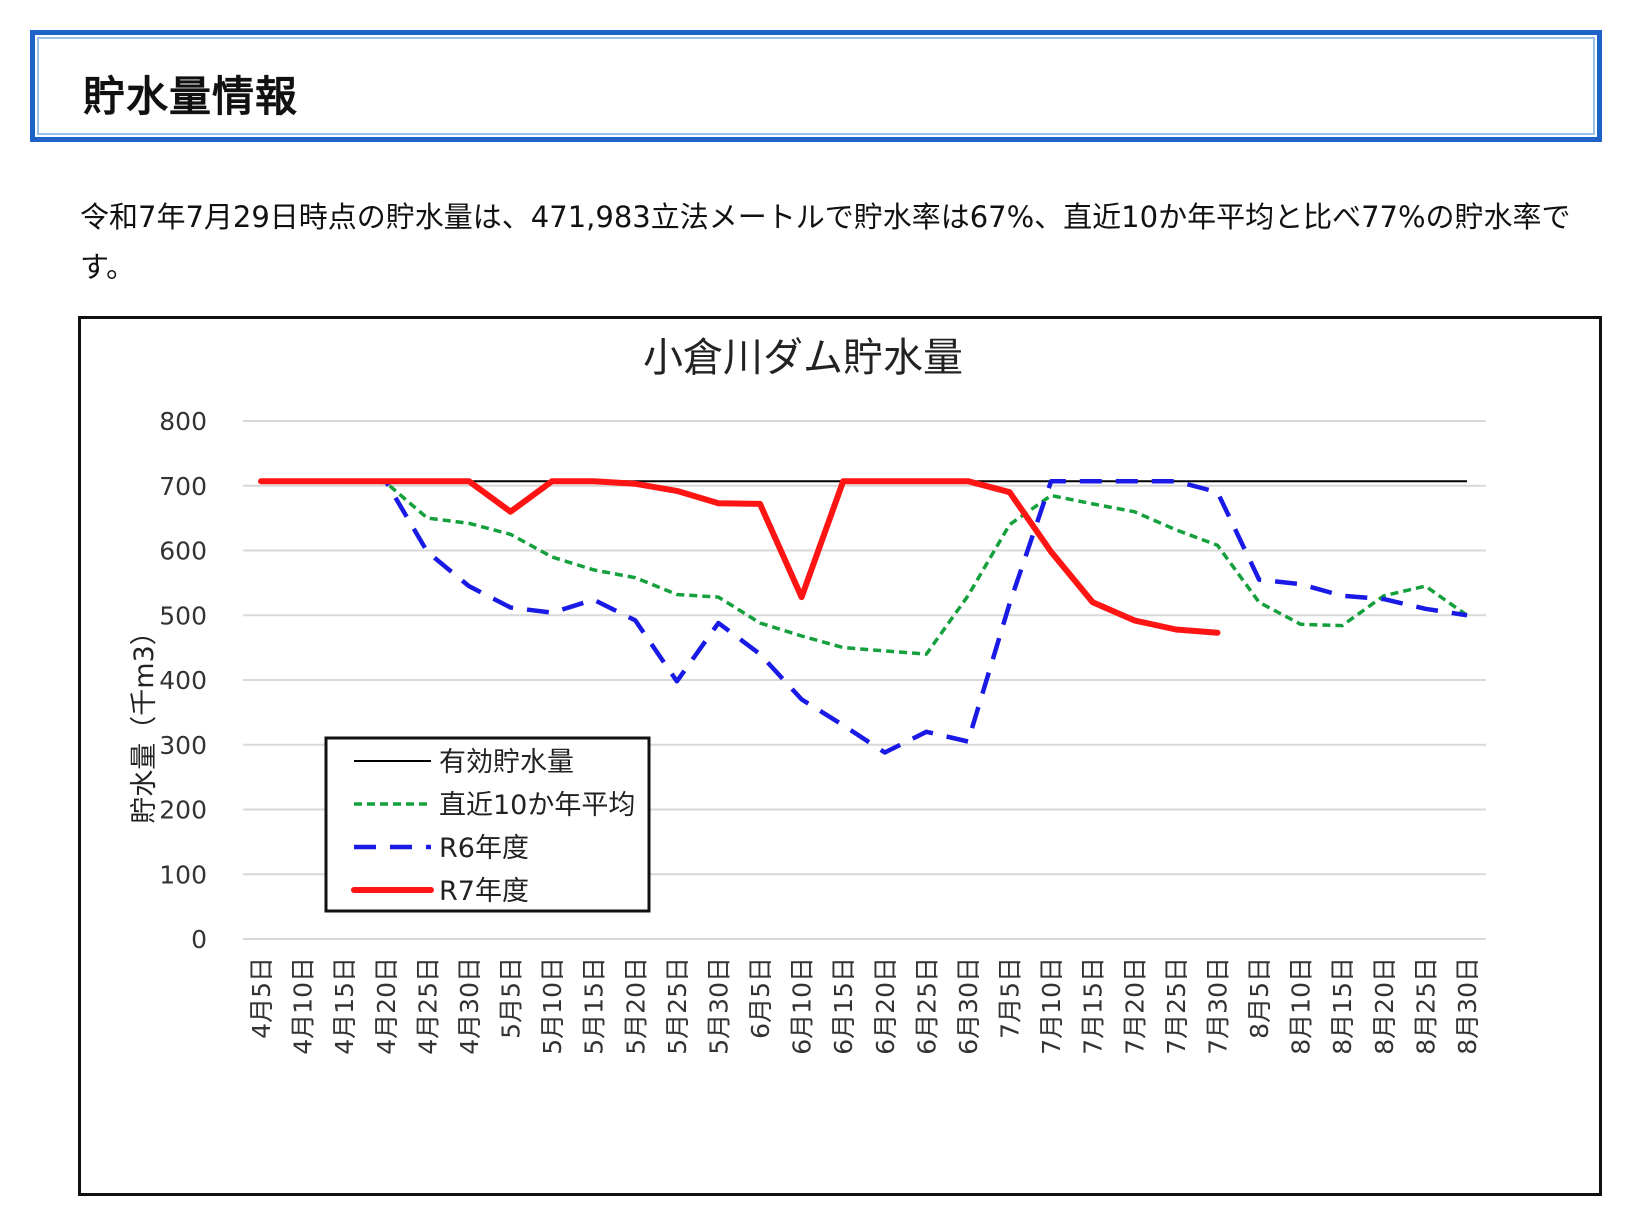  Describe the element at coordinates (344, 1006) in the screenshot. I see `x-tick-label: 4月15日` at that location.